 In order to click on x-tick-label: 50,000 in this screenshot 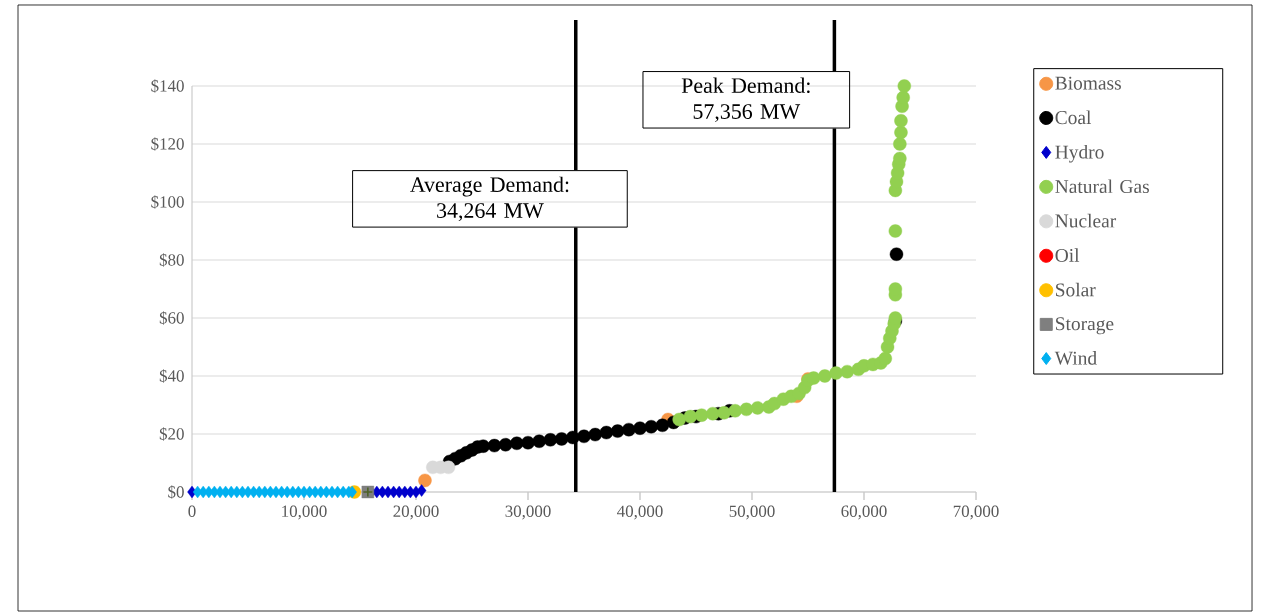, I will do `click(752, 512)`.